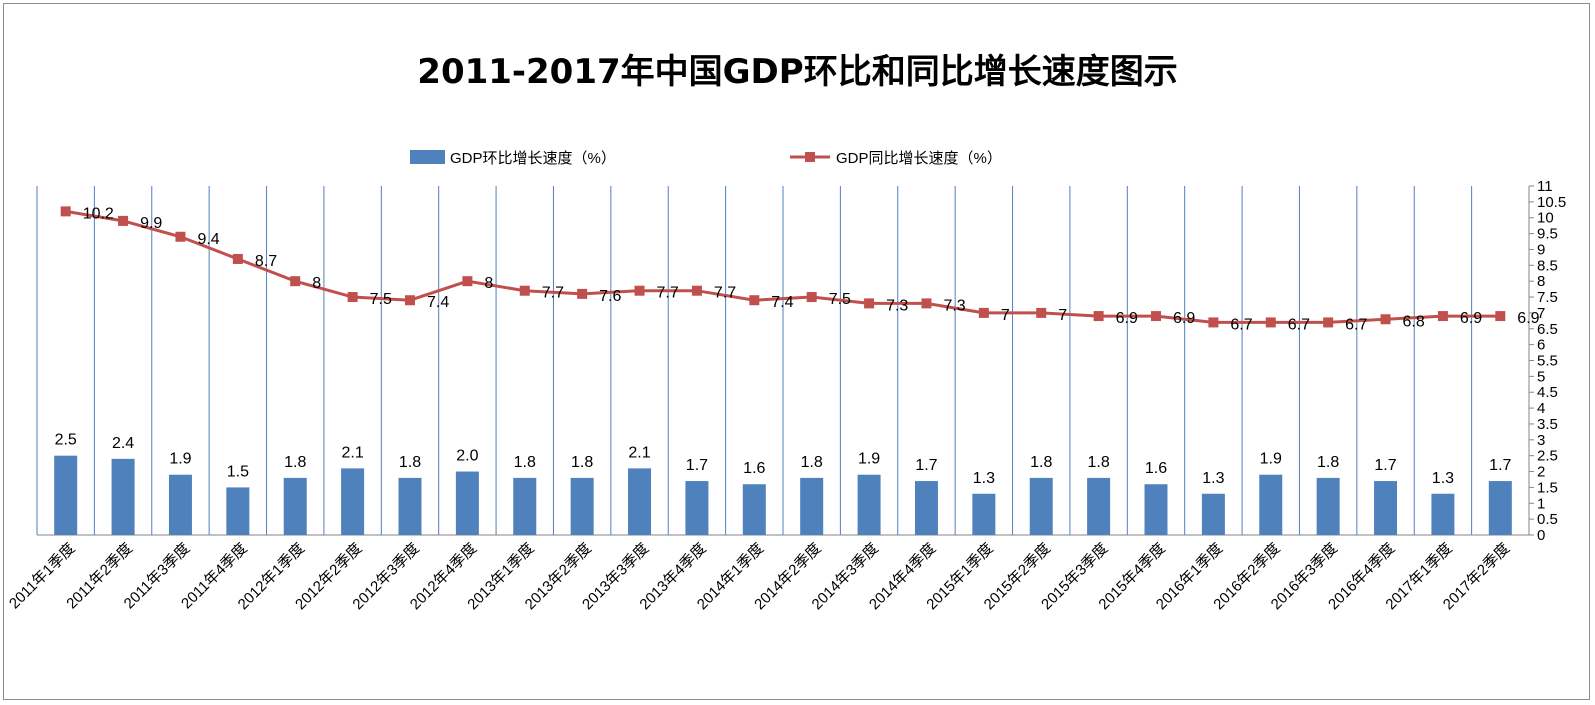 This screenshot has width=1595, height=705. Describe the element at coordinates (427, 157) in the screenshot. I see `legend-swatch-bar` at that location.